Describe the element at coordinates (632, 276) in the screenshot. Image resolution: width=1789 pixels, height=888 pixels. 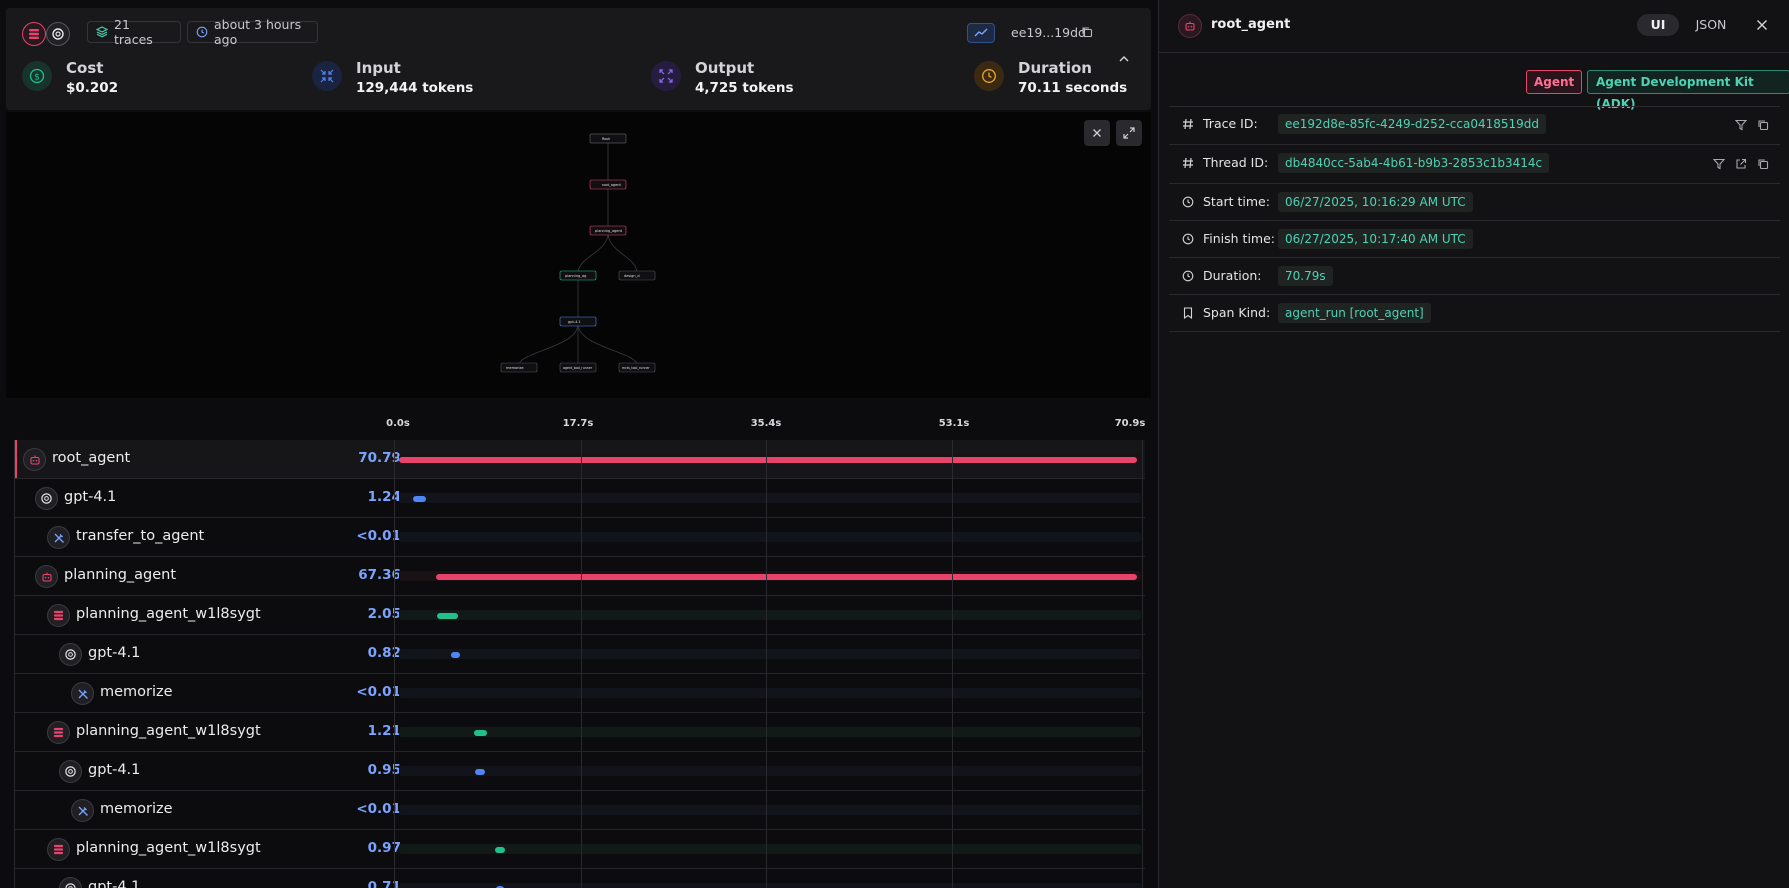
I see `graph-node-label: design_d` at that location.